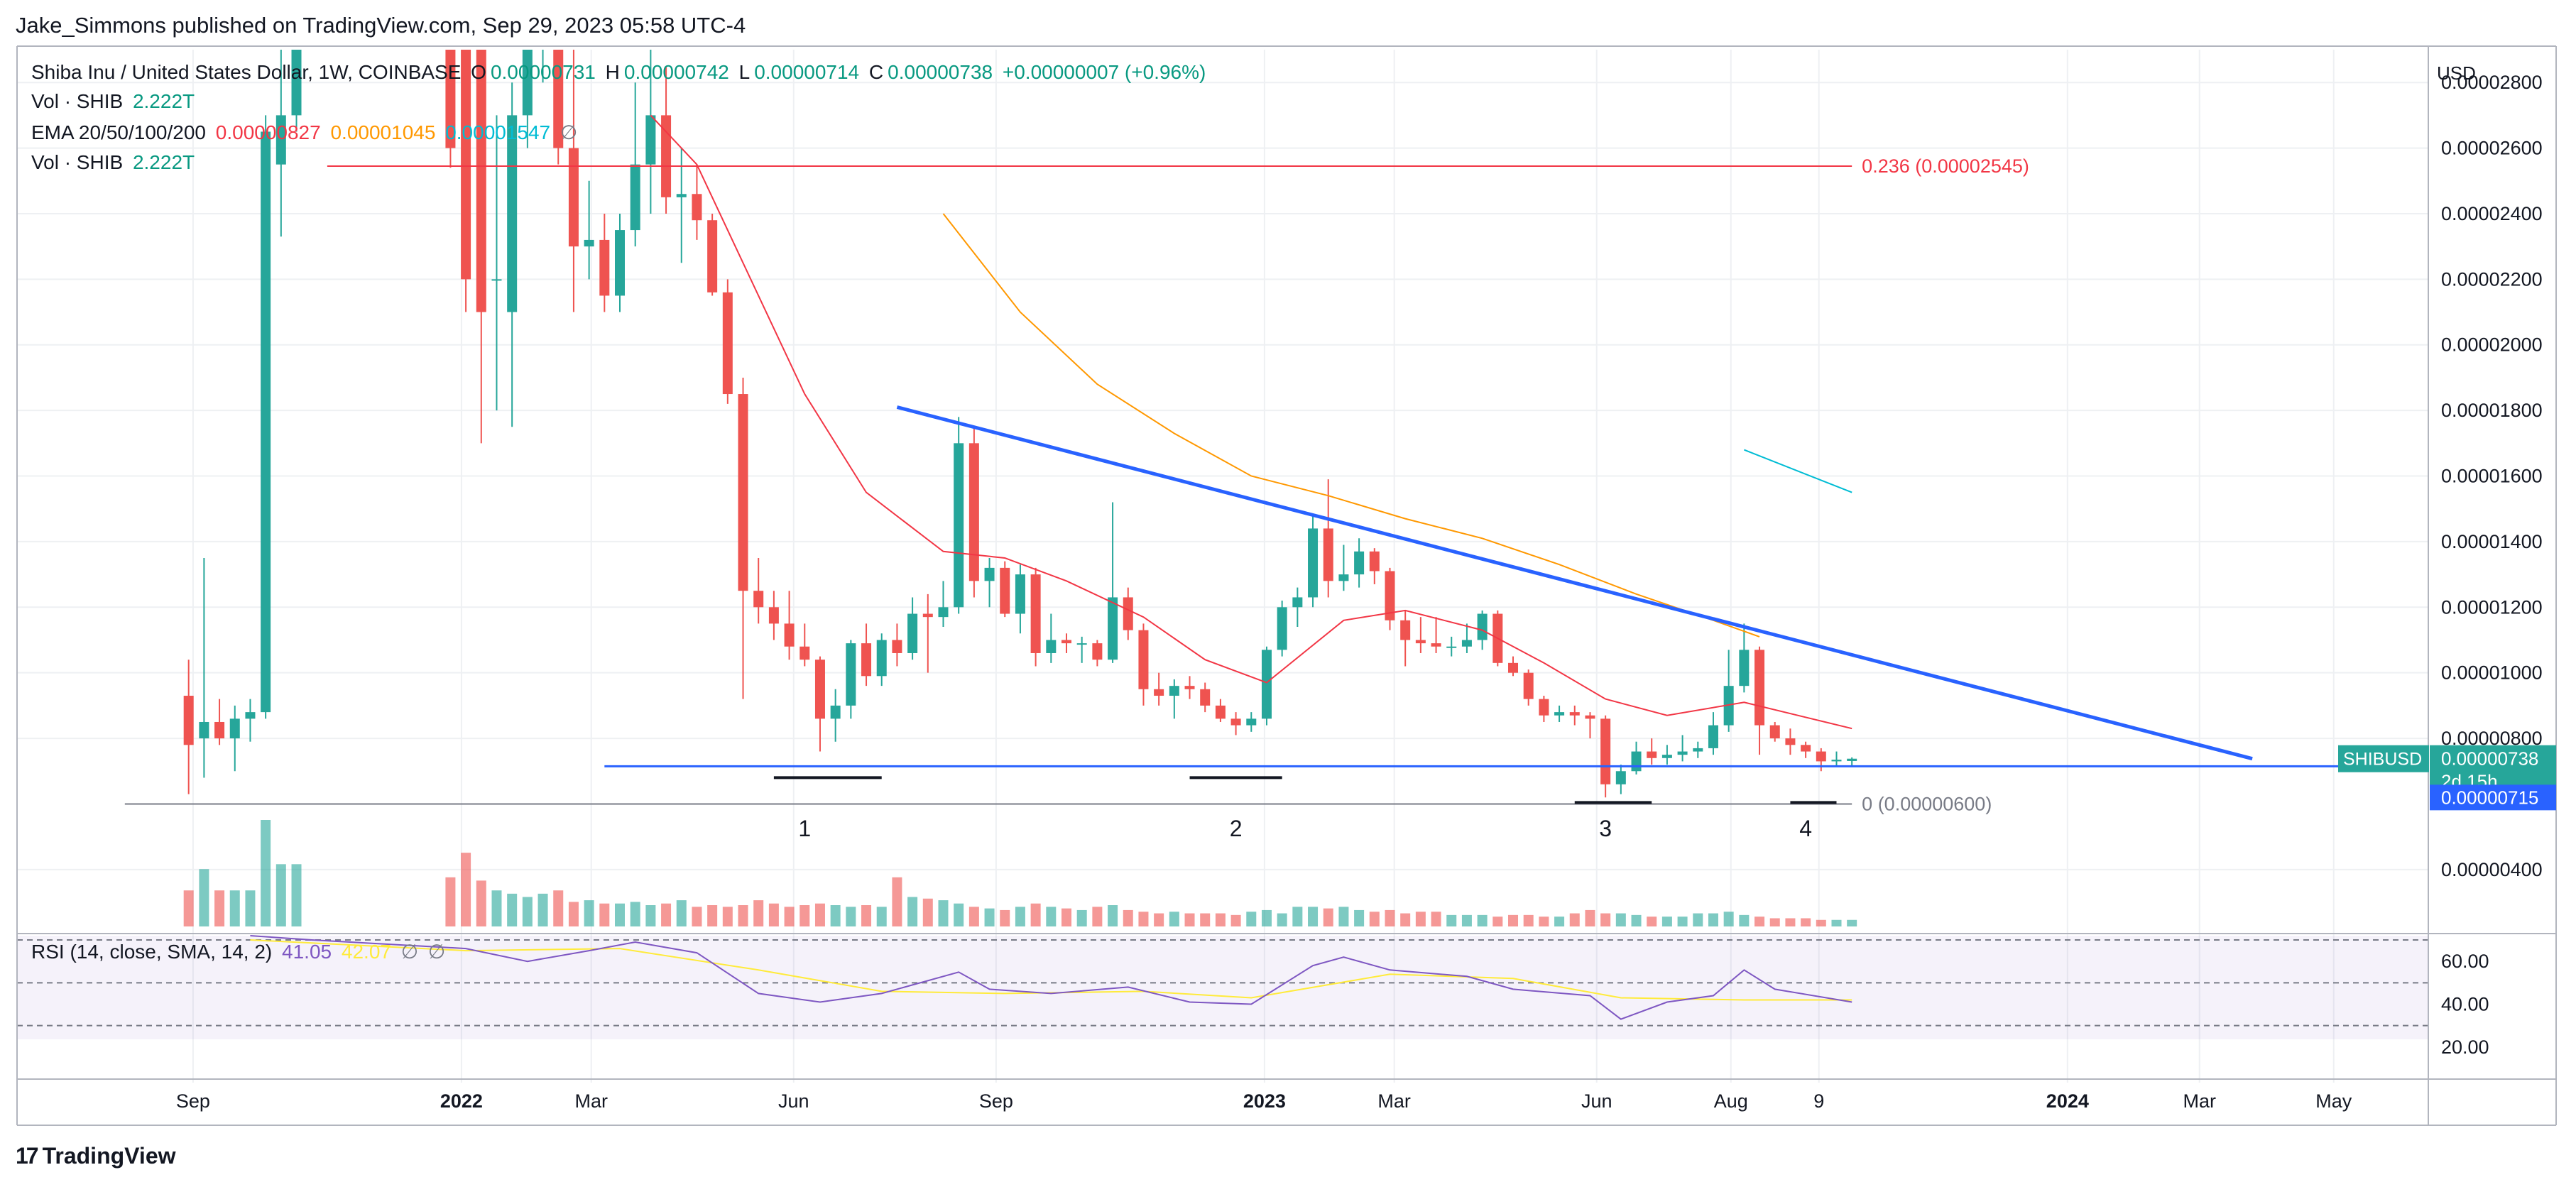 The image size is (2576, 1187). Describe the element at coordinates (569, 132) in the screenshot. I see `ema200-value: ∅` at that location.